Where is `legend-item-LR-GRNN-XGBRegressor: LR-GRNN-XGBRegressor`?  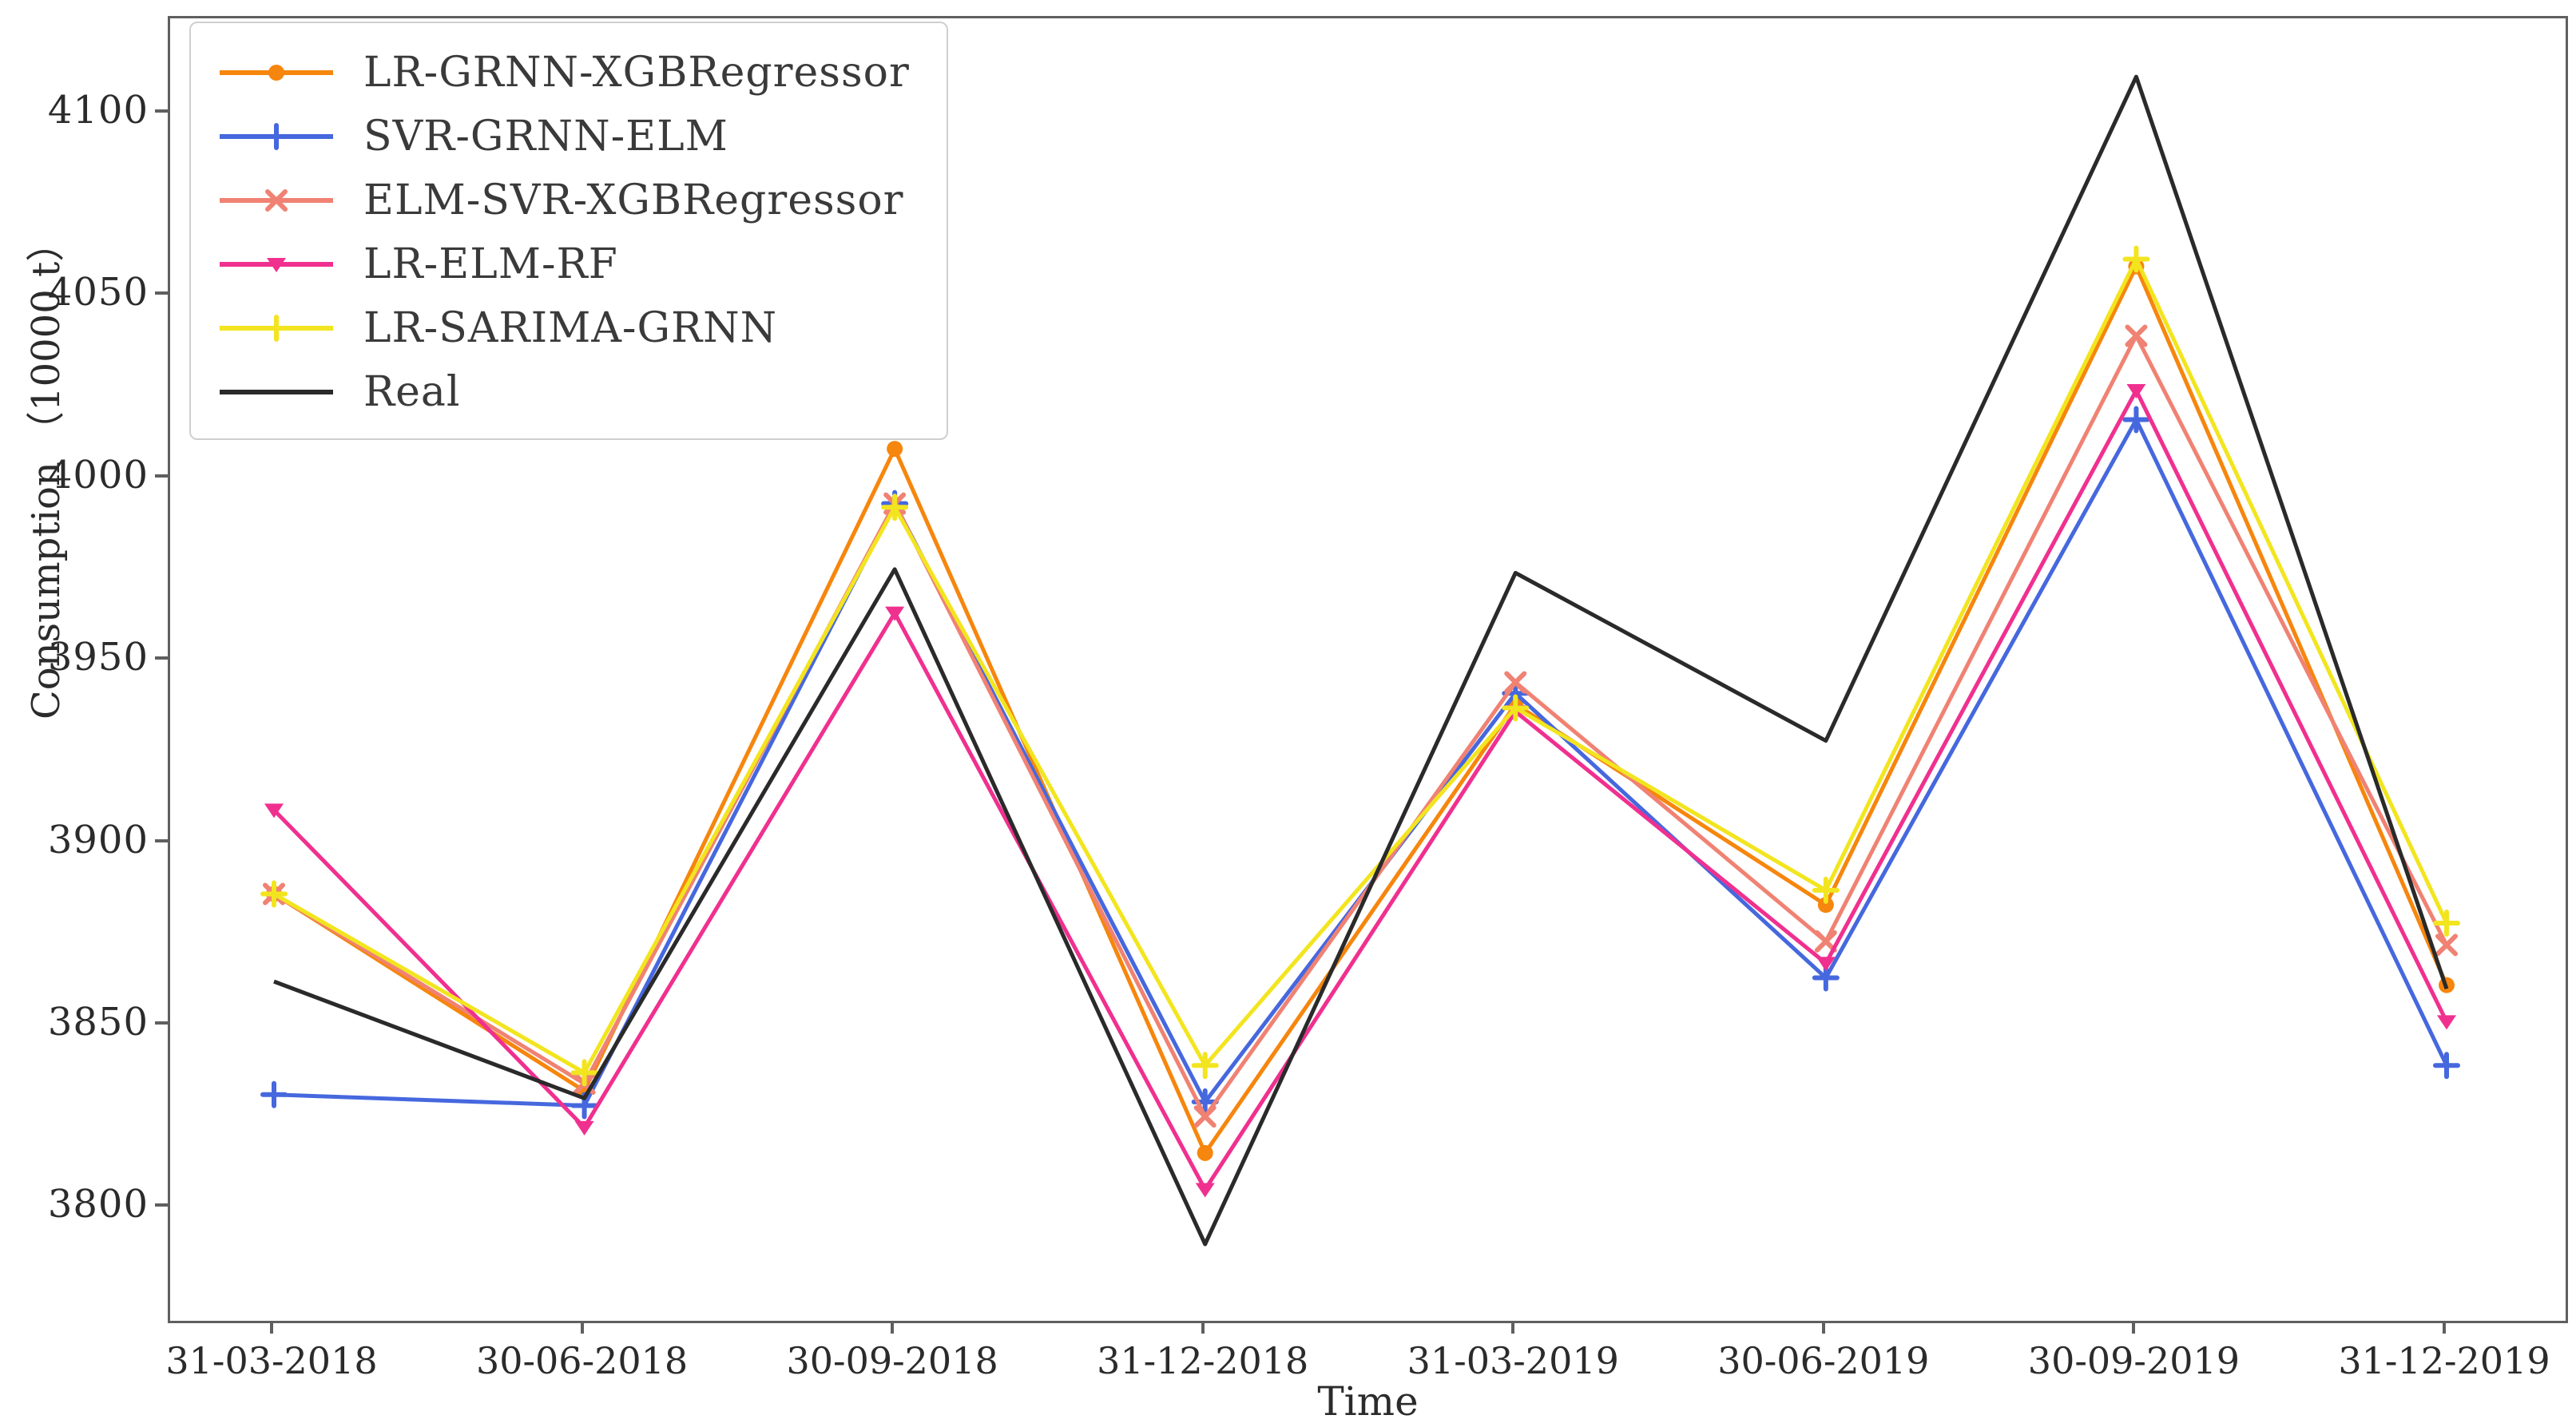 legend-item-LR-GRNN-XGBRegressor: LR-GRNN-XGBRegressor is located at coordinates (563, 72).